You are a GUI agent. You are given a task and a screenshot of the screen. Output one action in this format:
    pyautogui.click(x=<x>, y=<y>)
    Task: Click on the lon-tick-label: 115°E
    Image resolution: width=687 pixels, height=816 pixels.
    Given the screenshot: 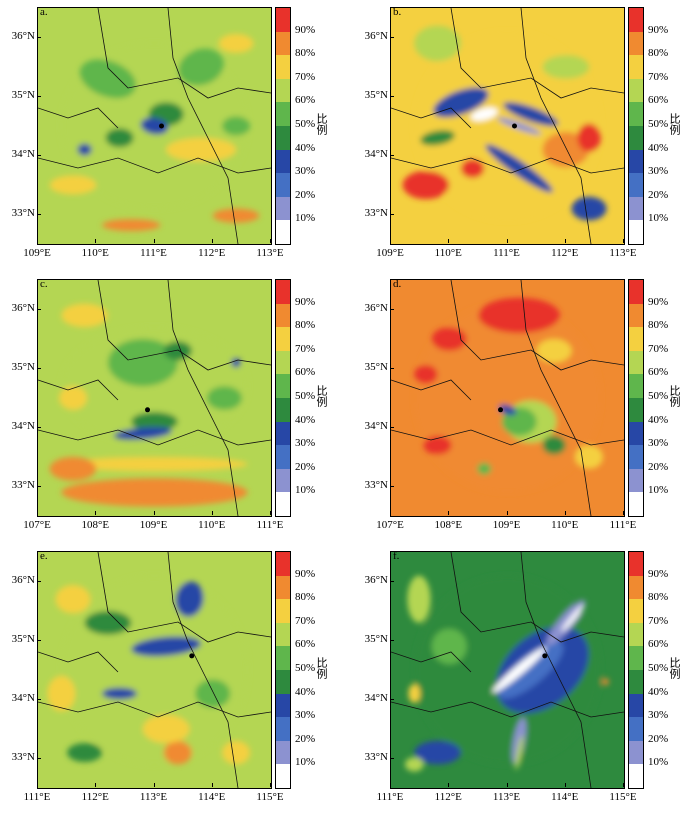 What is the action you would take?
    pyautogui.click(x=623, y=797)
    